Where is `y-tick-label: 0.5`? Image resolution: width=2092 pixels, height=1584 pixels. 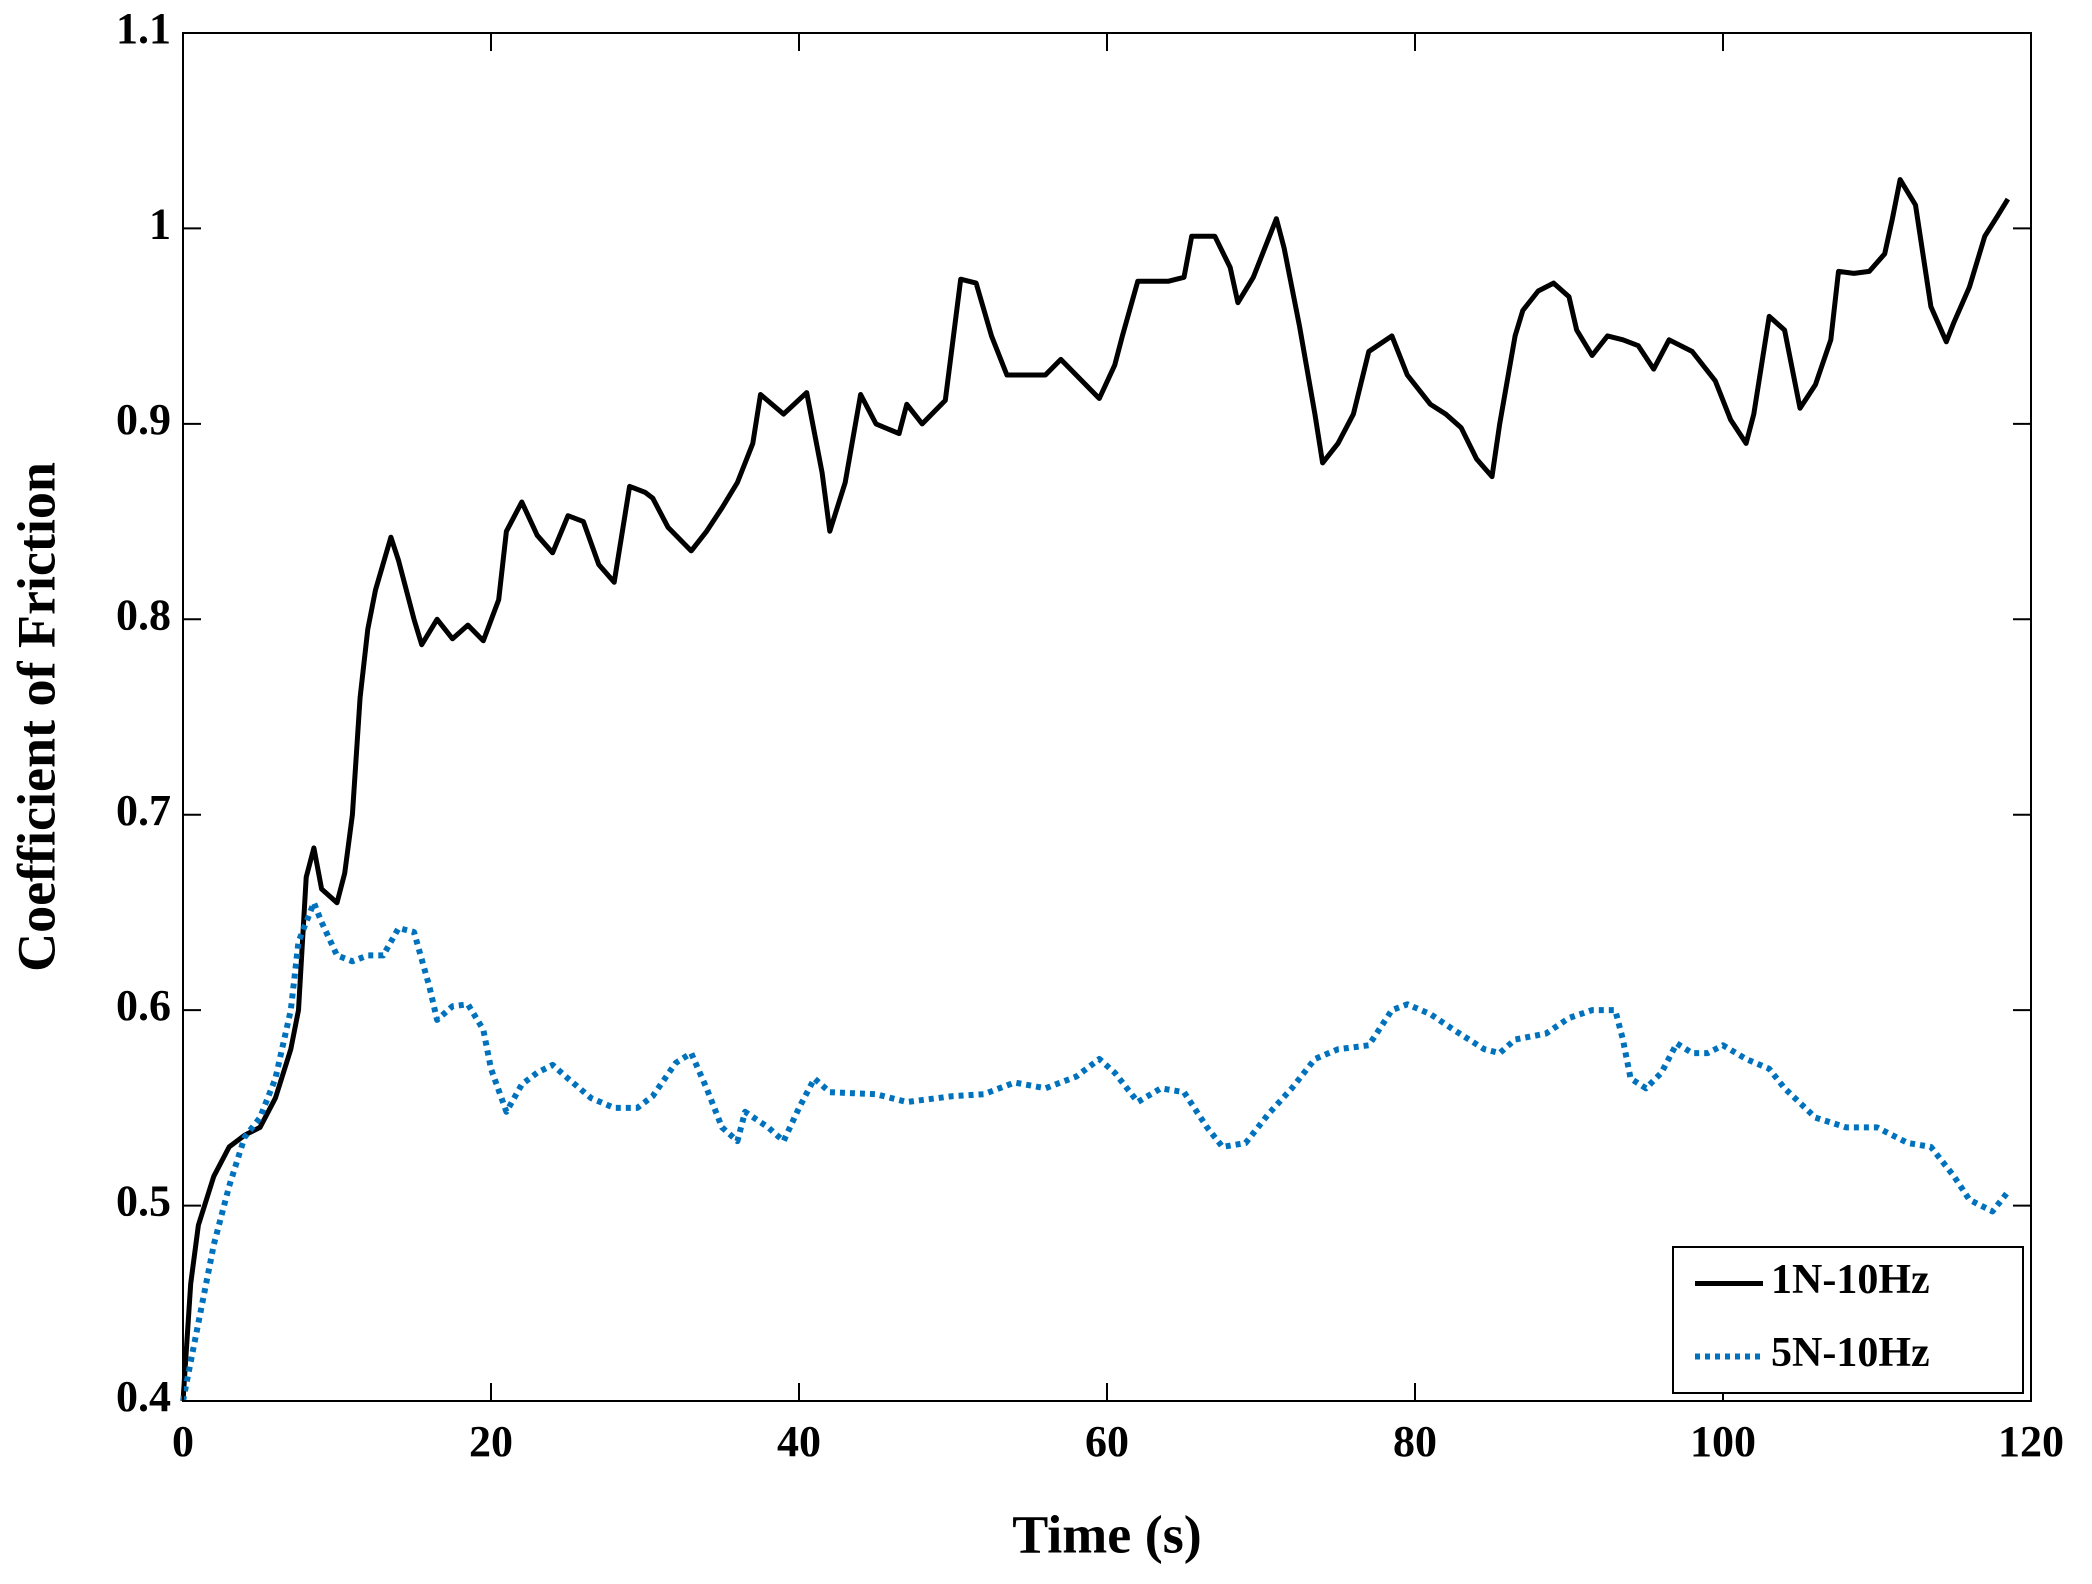
y-tick-label: 0.5 is located at coordinates (143, 1201).